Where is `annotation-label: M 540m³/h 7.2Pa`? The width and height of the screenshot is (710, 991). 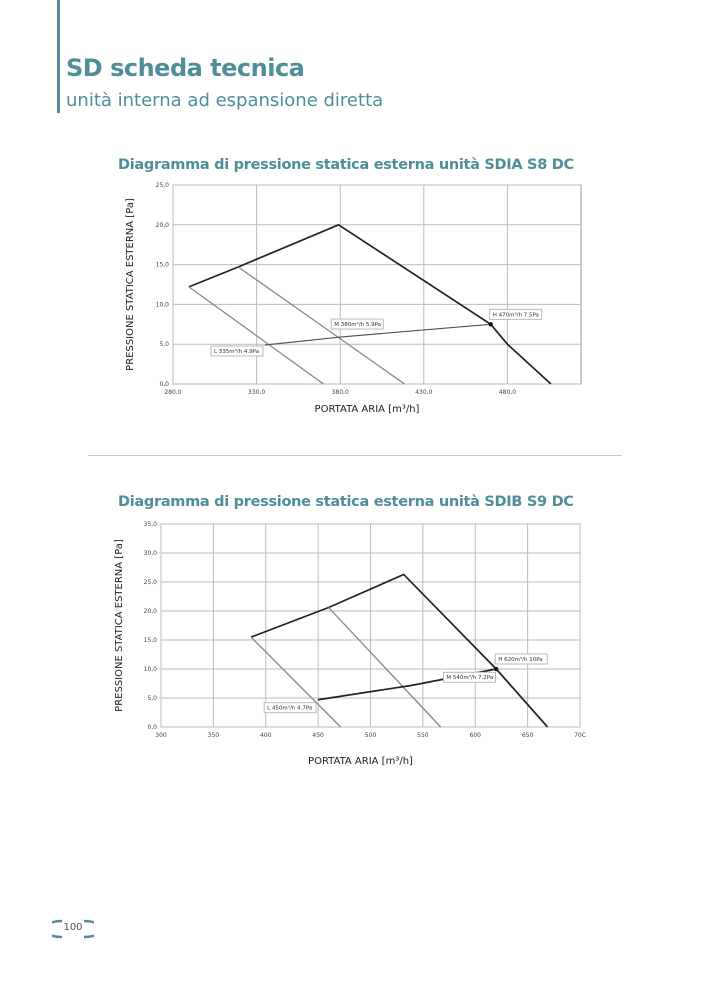
annotation-label: M 540m³/h 7.2Pa is located at coordinates (469, 677).